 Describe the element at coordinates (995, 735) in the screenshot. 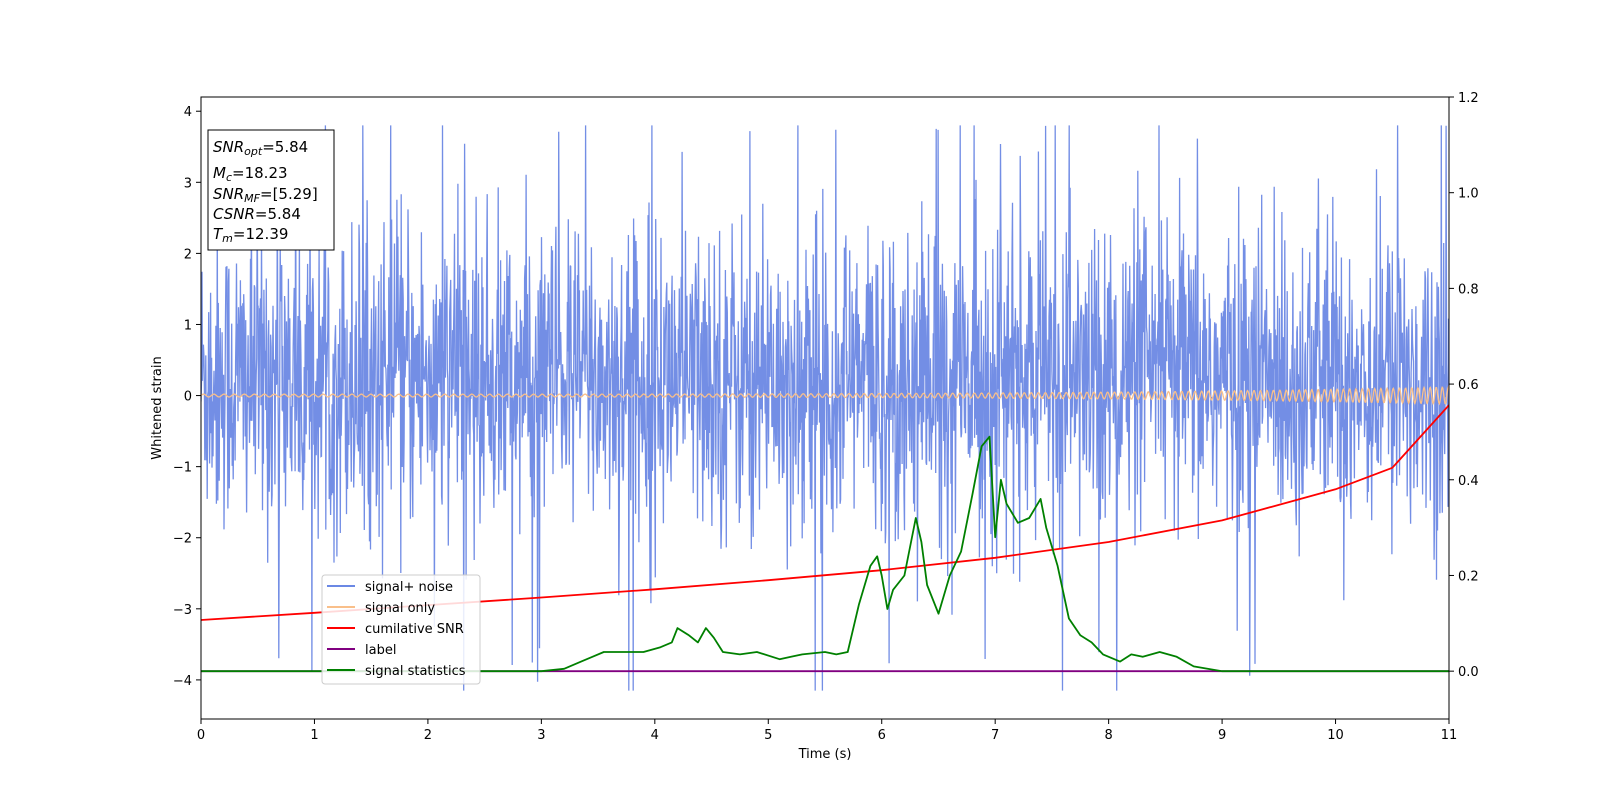

I see `x-tick-label: 7` at that location.